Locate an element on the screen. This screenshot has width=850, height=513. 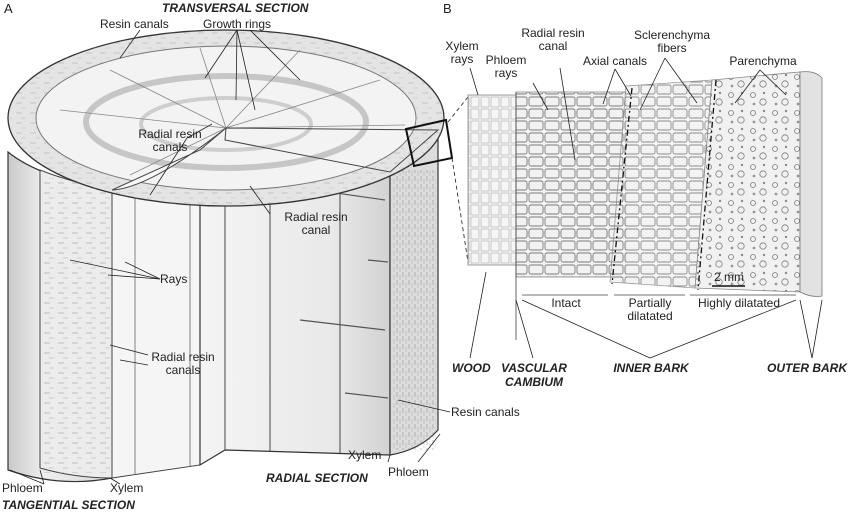
xylem-left-label: Xylem is located at coordinates (127, 488).